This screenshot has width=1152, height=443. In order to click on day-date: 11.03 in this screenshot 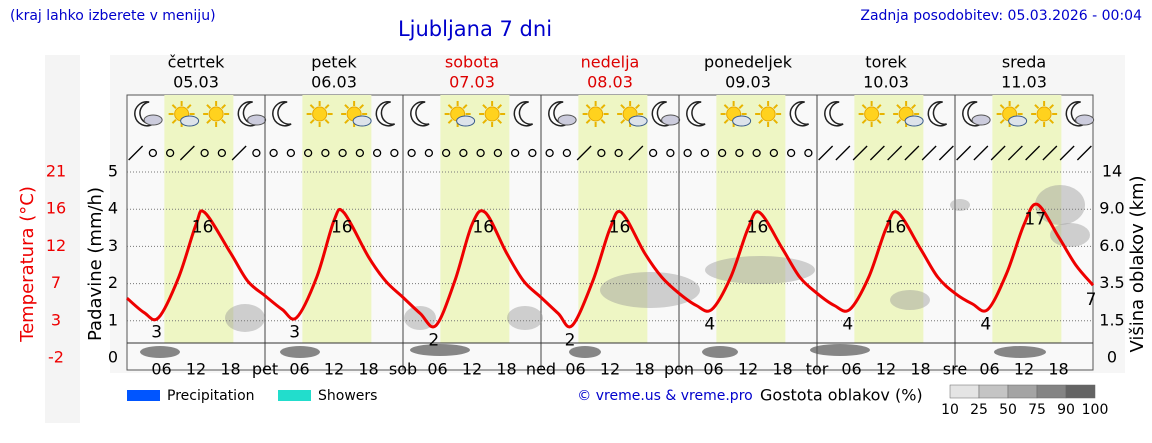, I will do `click(1024, 82)`.